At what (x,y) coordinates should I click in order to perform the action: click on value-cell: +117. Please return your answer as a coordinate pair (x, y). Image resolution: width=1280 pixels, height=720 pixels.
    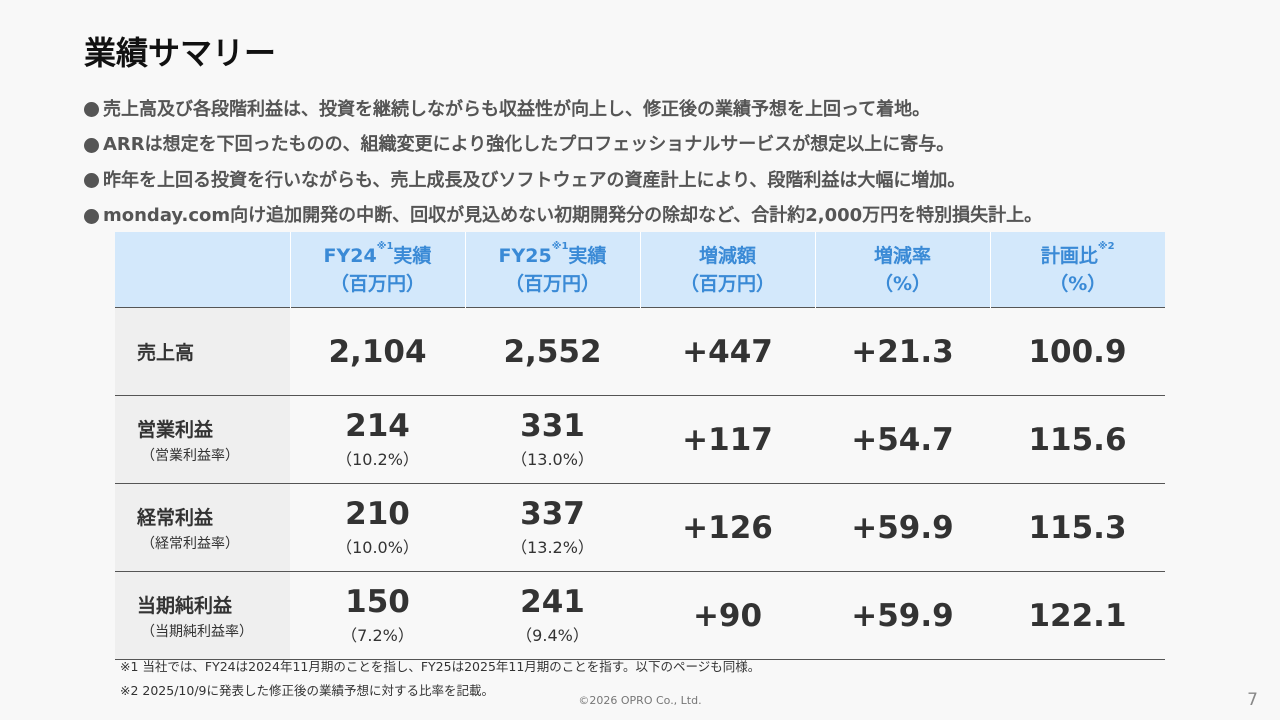
    Looking at the image, I should click on (727, 439).